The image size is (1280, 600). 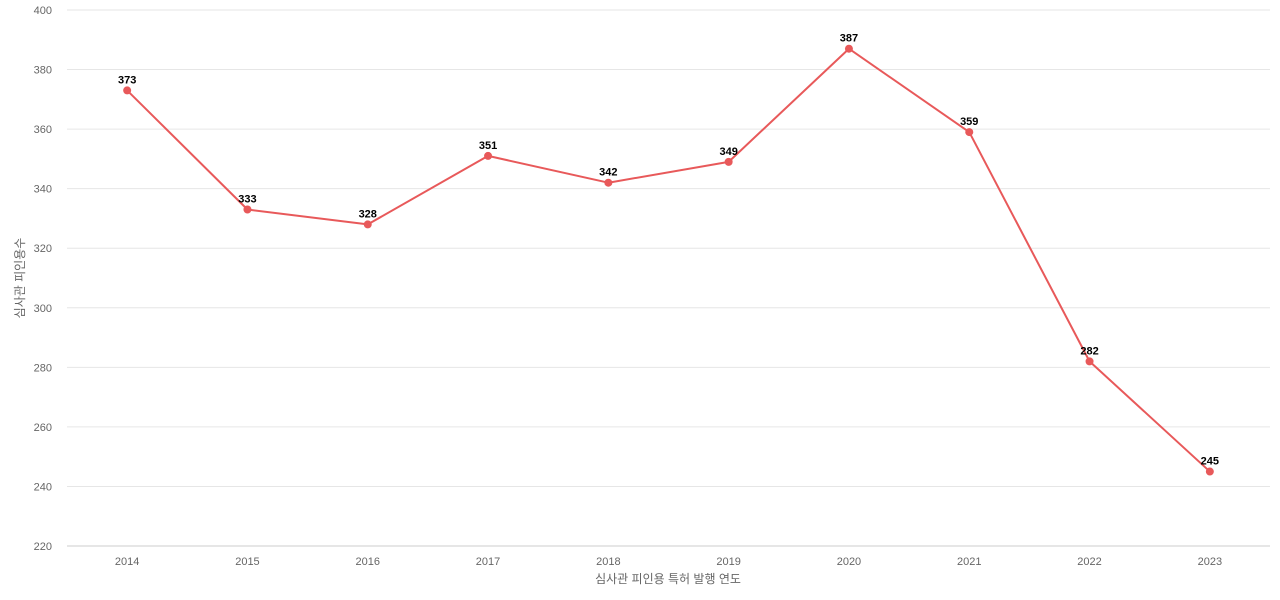 I want to click on x-tick-label: 2018, so click(x=608, y=562).